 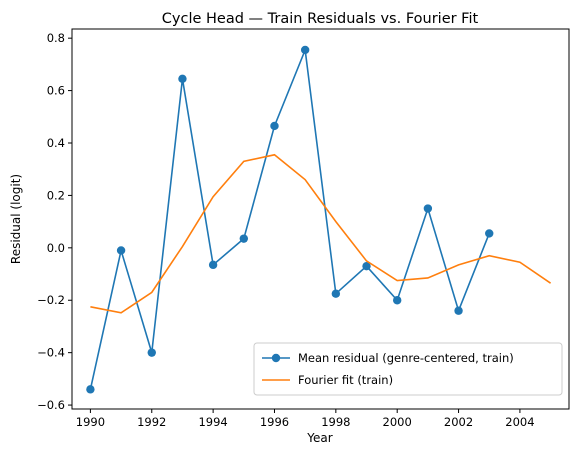 I want to click on y-tick-label: −0.4, so click(x=51, y=353).